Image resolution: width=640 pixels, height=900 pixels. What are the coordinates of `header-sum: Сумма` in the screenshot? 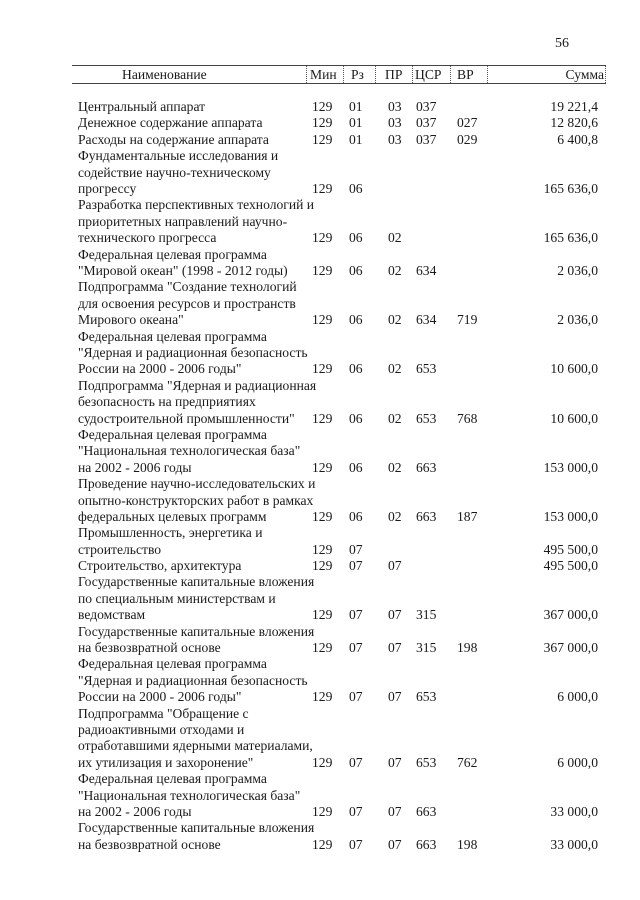 It's located at (585, 74).